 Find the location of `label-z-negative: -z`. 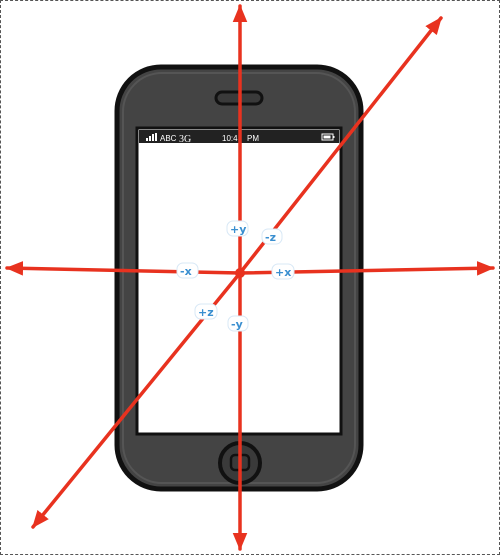

label-z-negative: -z is located at coordinates (270, 237).